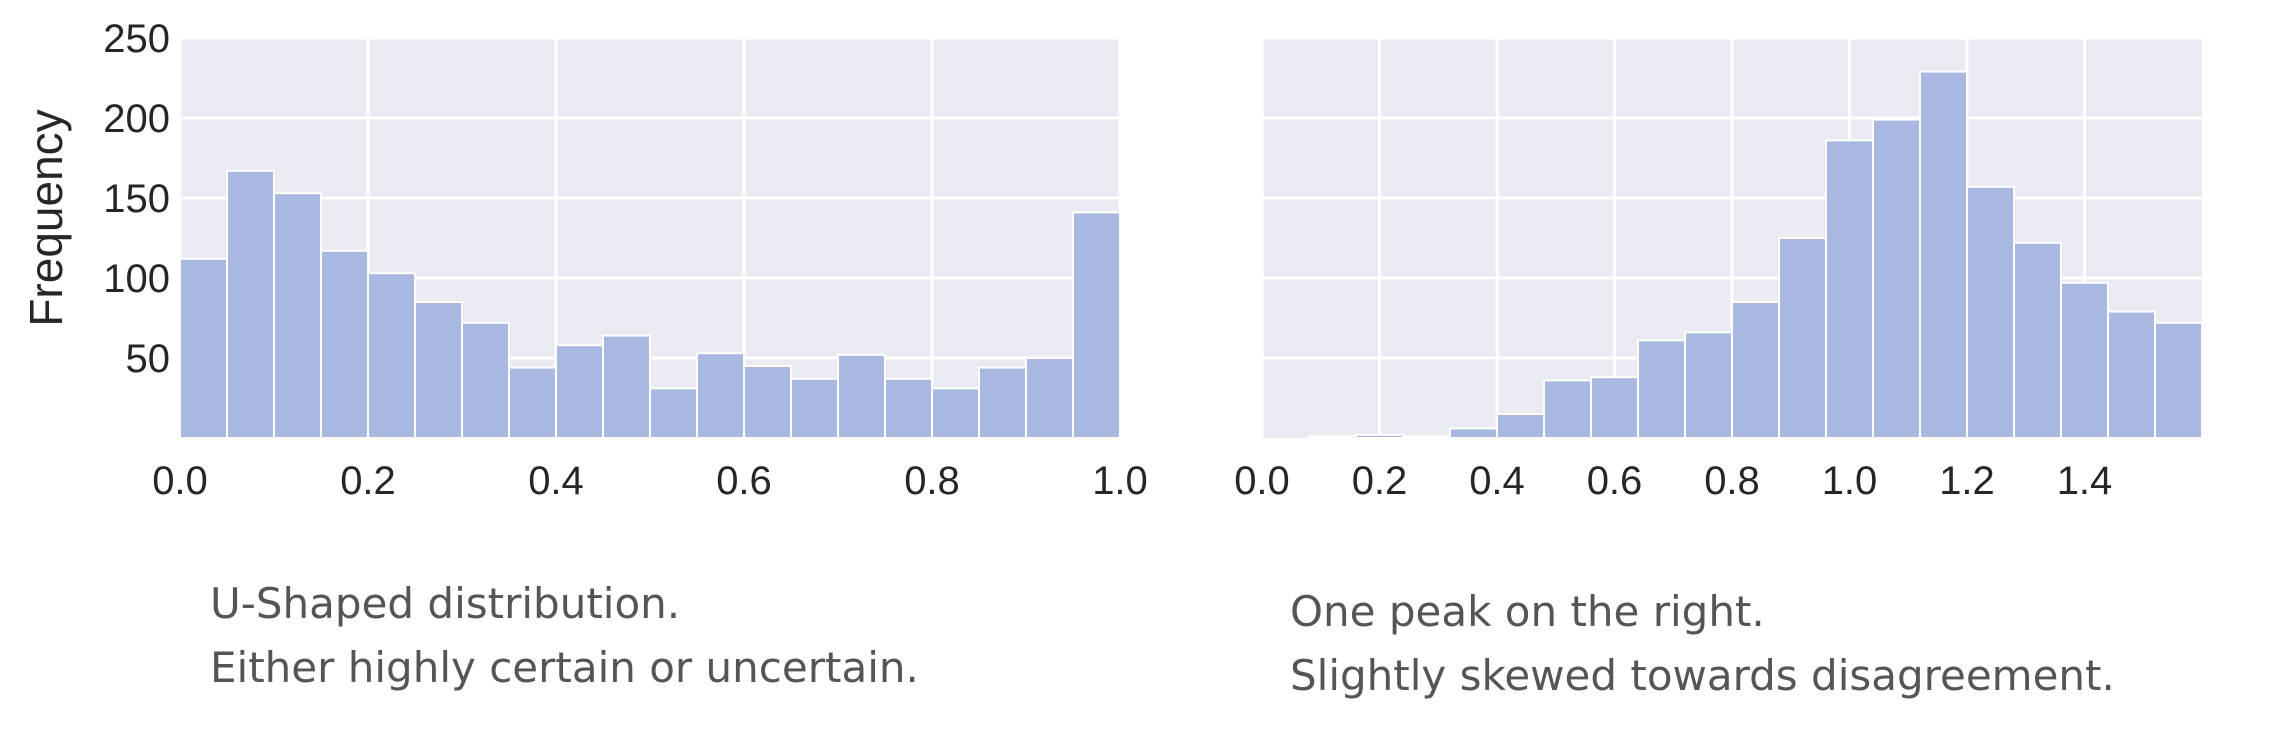 This screenshot has width=2272, height=736. Describe the element at coordinates (445, 603) in the screenshot. I see `caption-left-line1: U-Shaped distribution.` at that location.